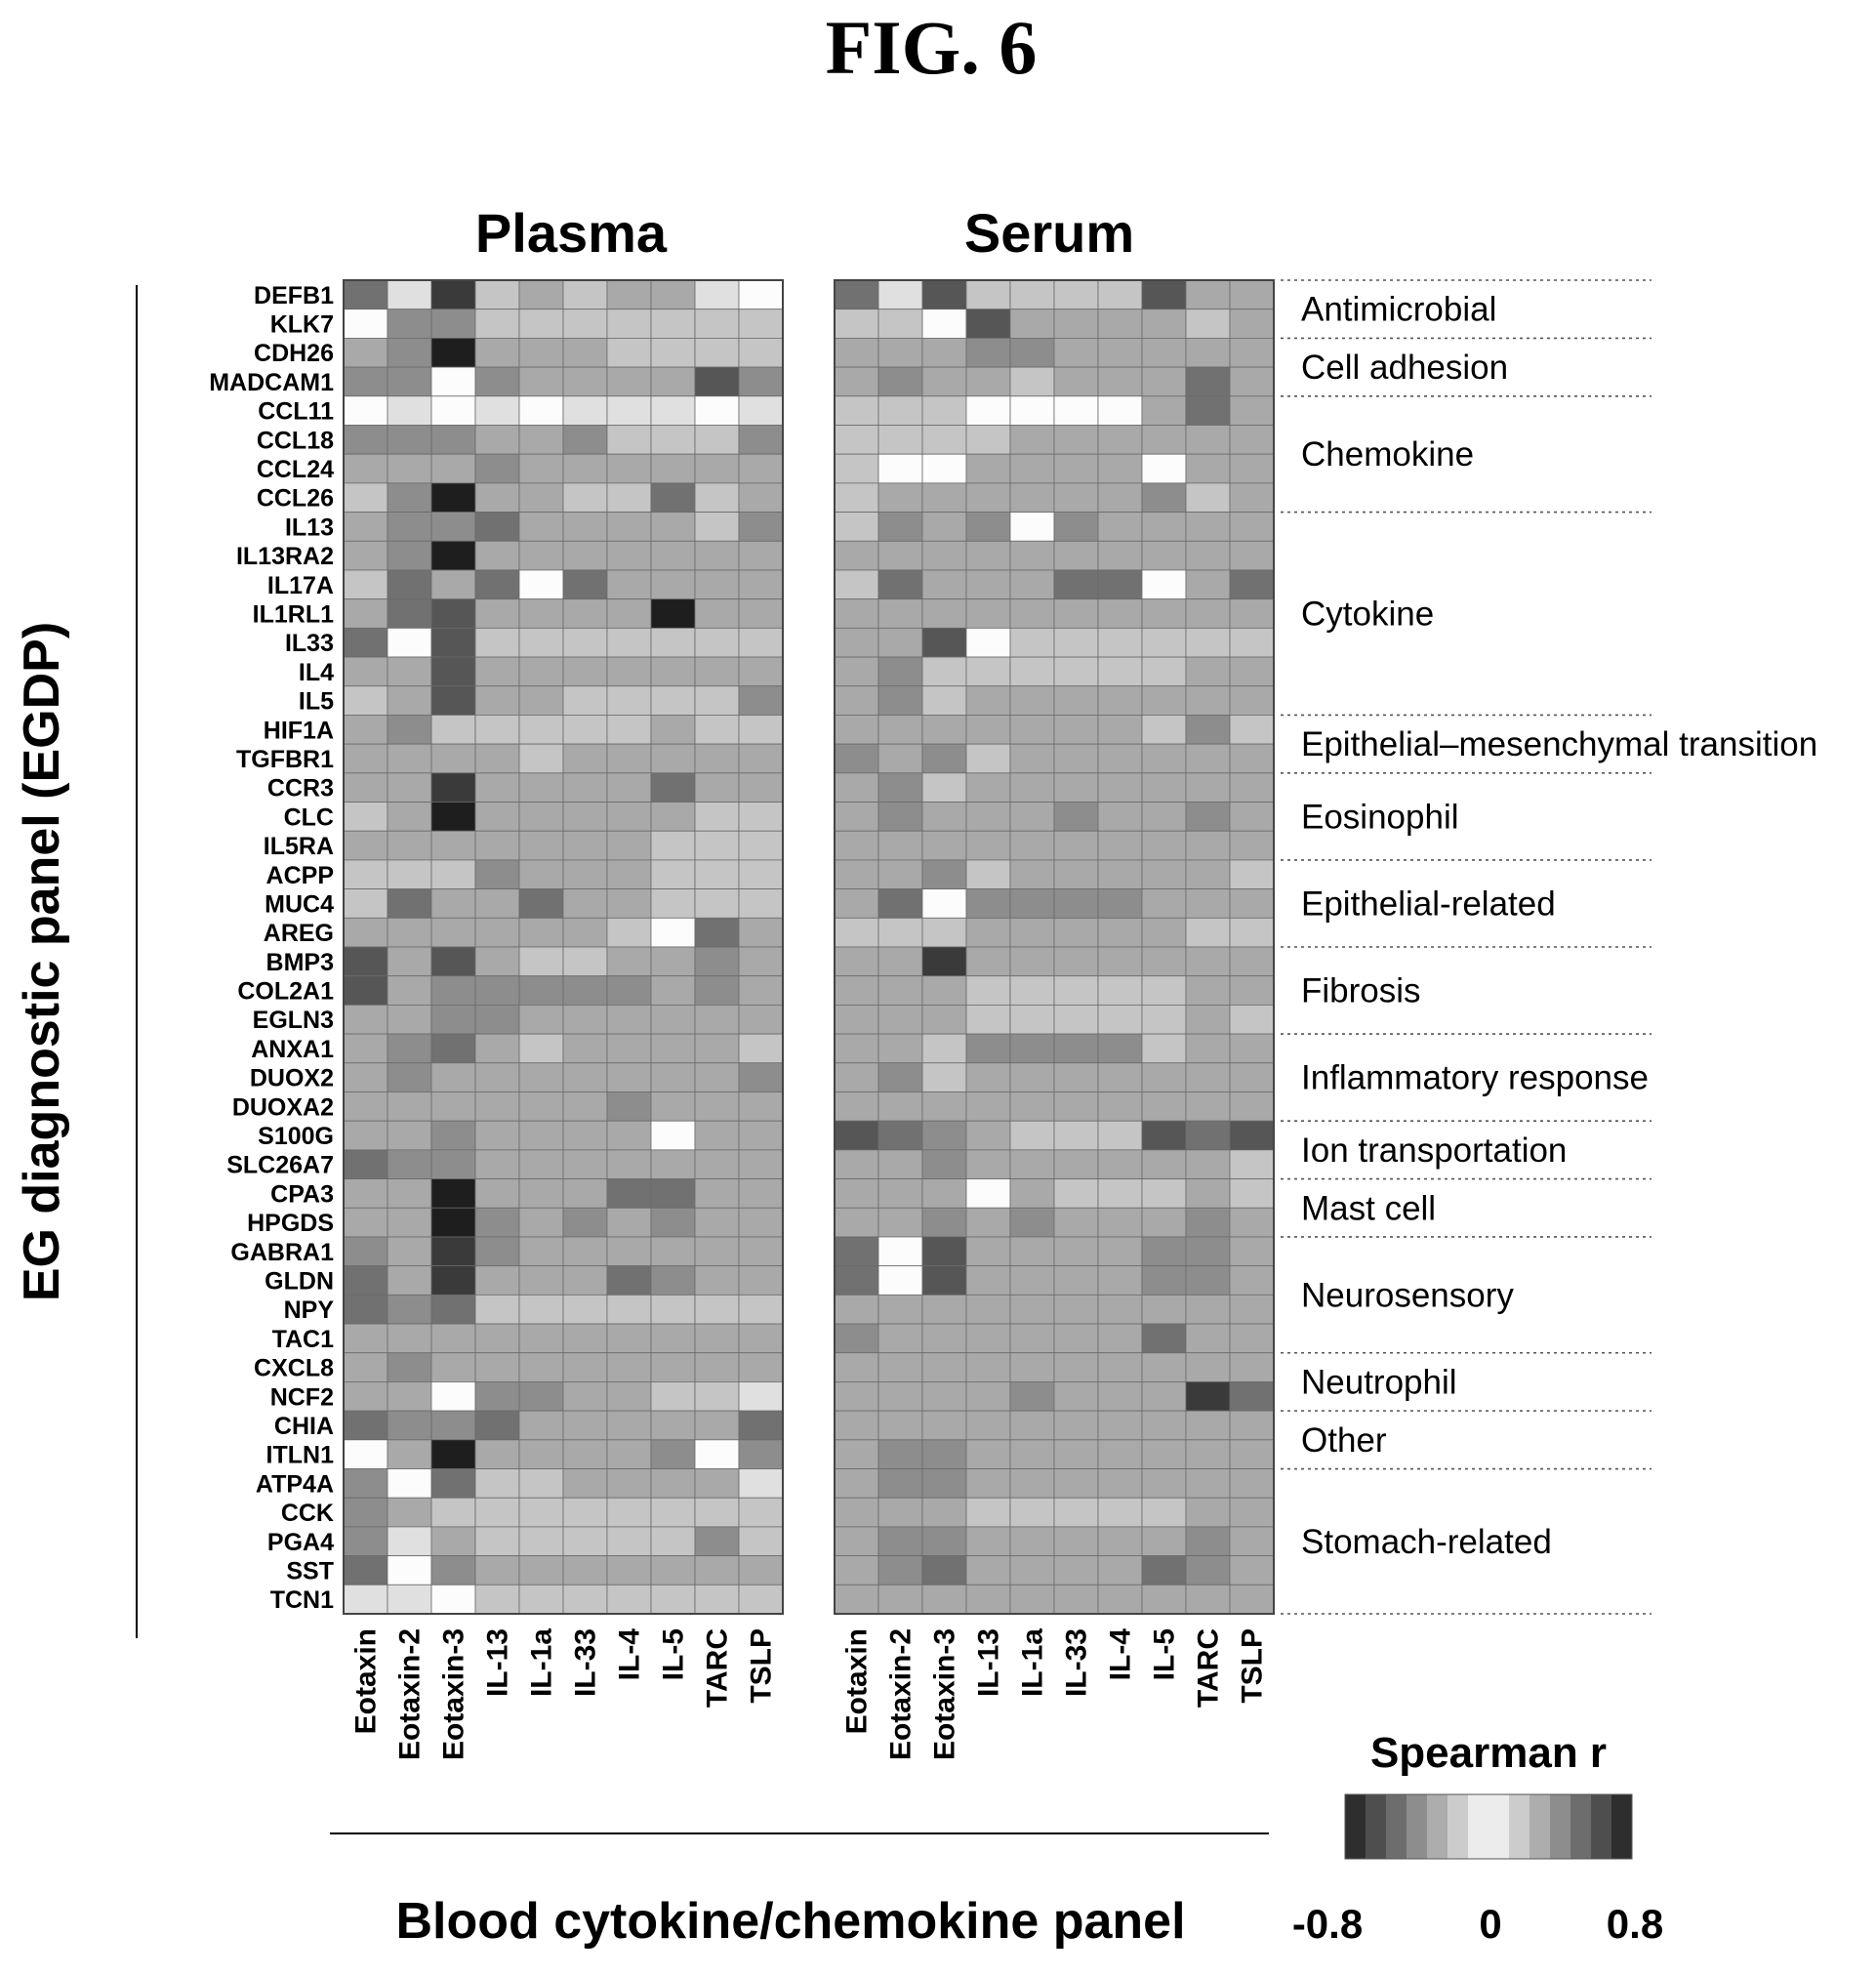 This screenshot has height=1976, width=1876. Describe the element at coordinates (761, 788) in the screenshot. I see `plasma-cell-ccr3-tslp` at that location.